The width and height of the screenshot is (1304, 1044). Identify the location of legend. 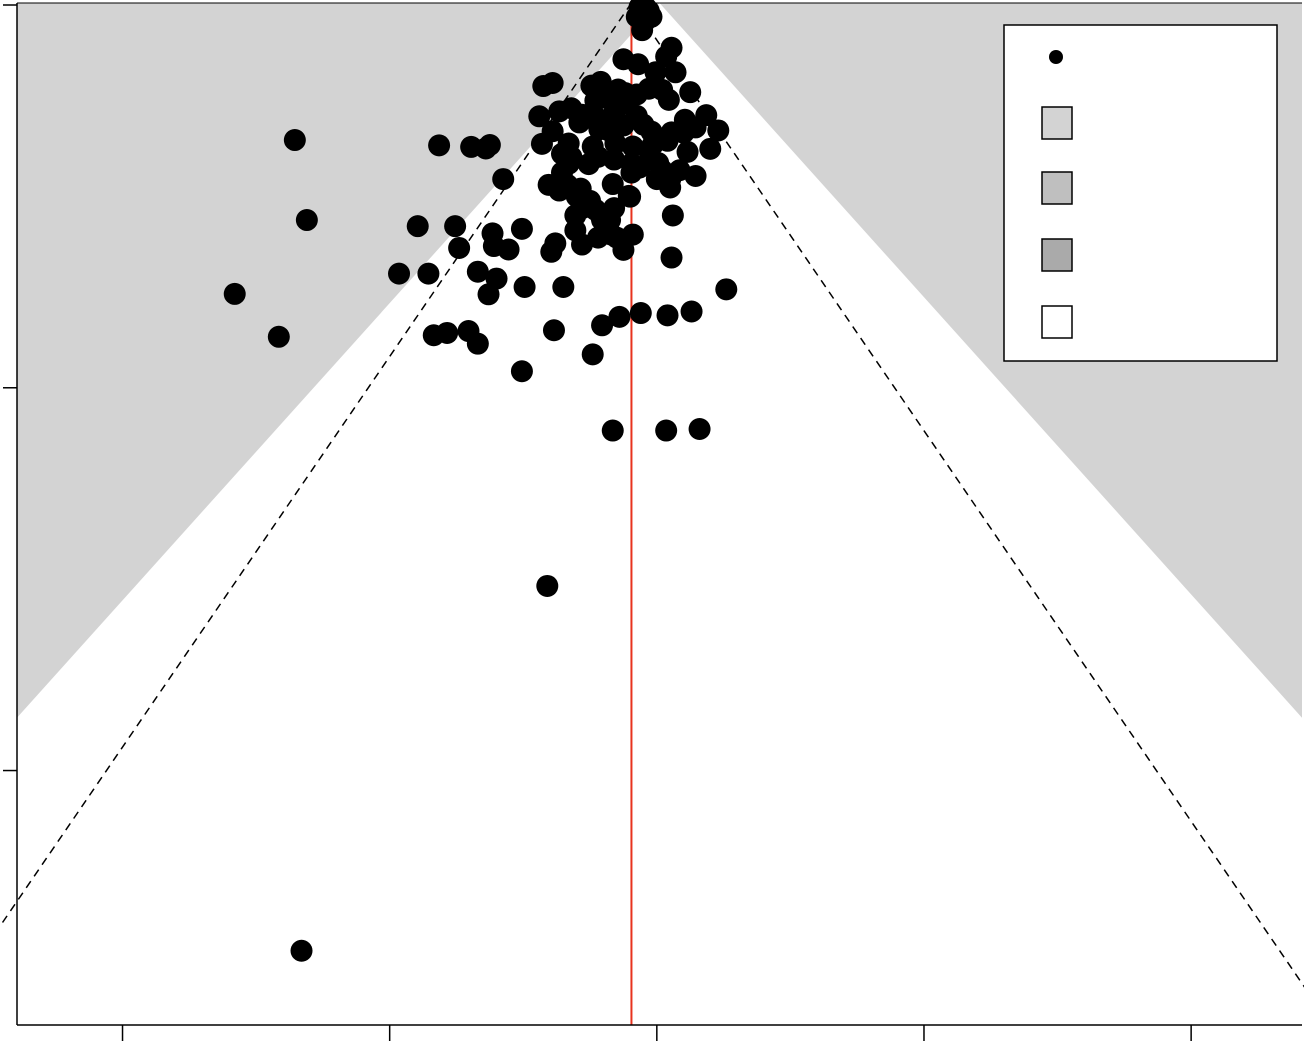
(1140, 193).